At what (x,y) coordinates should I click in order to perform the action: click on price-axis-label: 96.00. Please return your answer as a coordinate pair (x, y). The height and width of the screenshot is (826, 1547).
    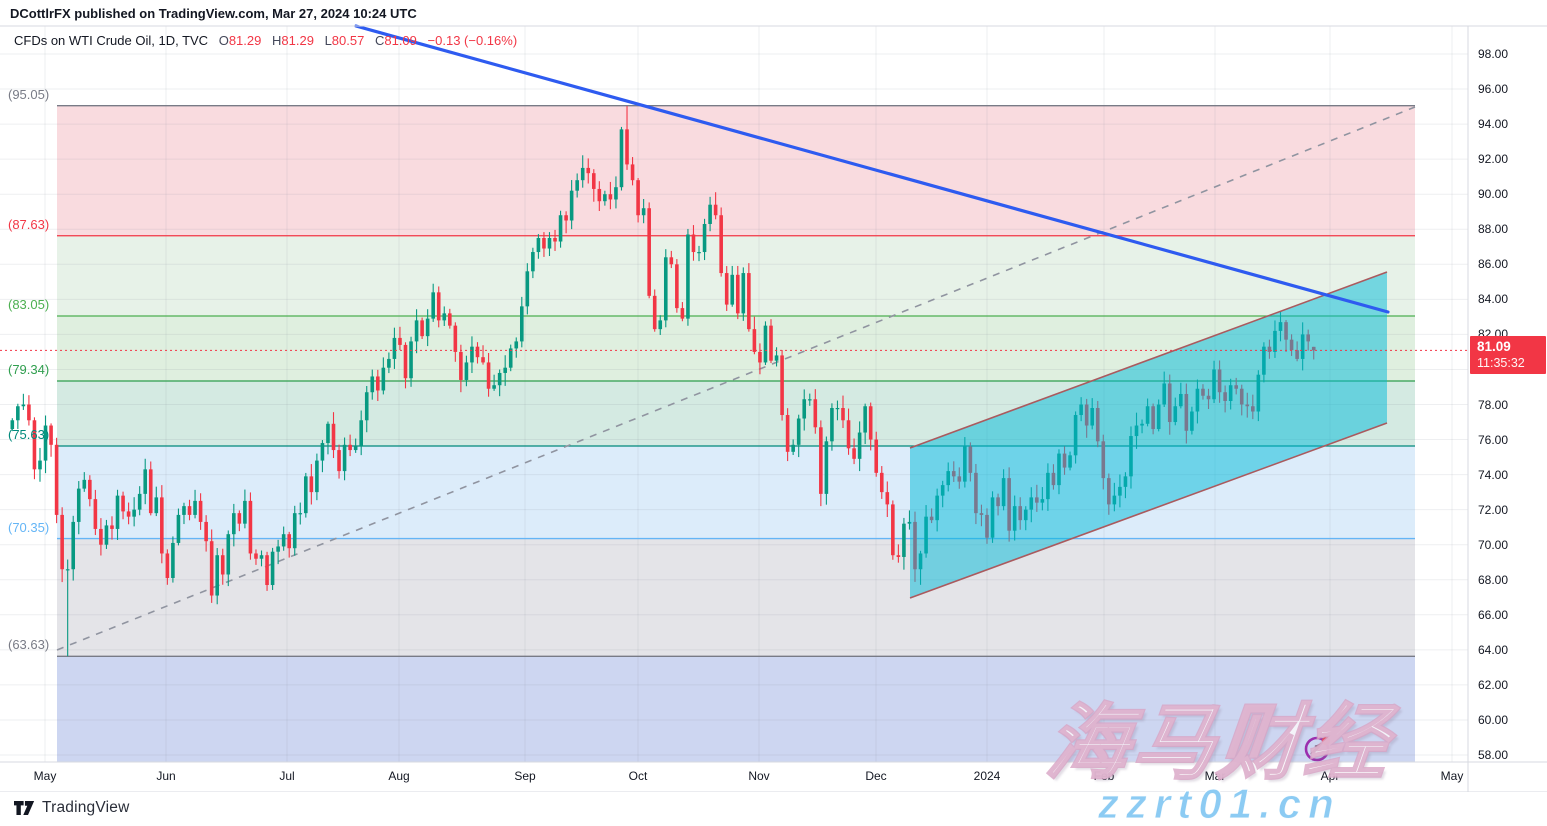
    Looking at the image, I should click on (1493, 89).